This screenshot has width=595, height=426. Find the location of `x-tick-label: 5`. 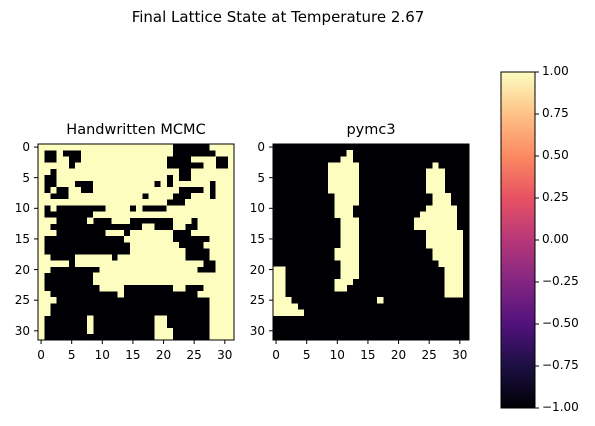

x-tick-label: 5 is located at coordinates (306, 355).